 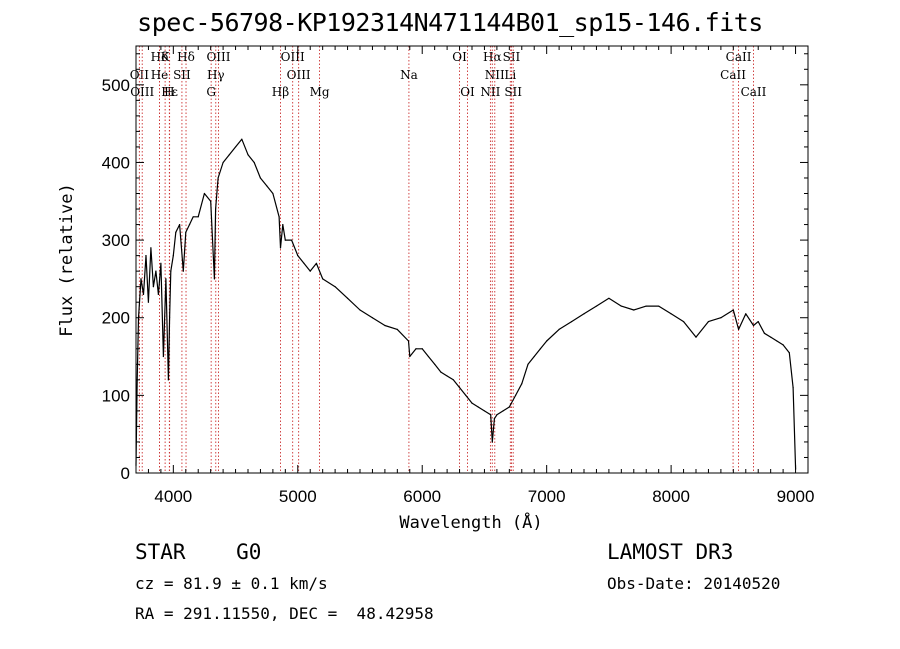 I want to click on line-label-17: CaII, so click(x=733, y=75).